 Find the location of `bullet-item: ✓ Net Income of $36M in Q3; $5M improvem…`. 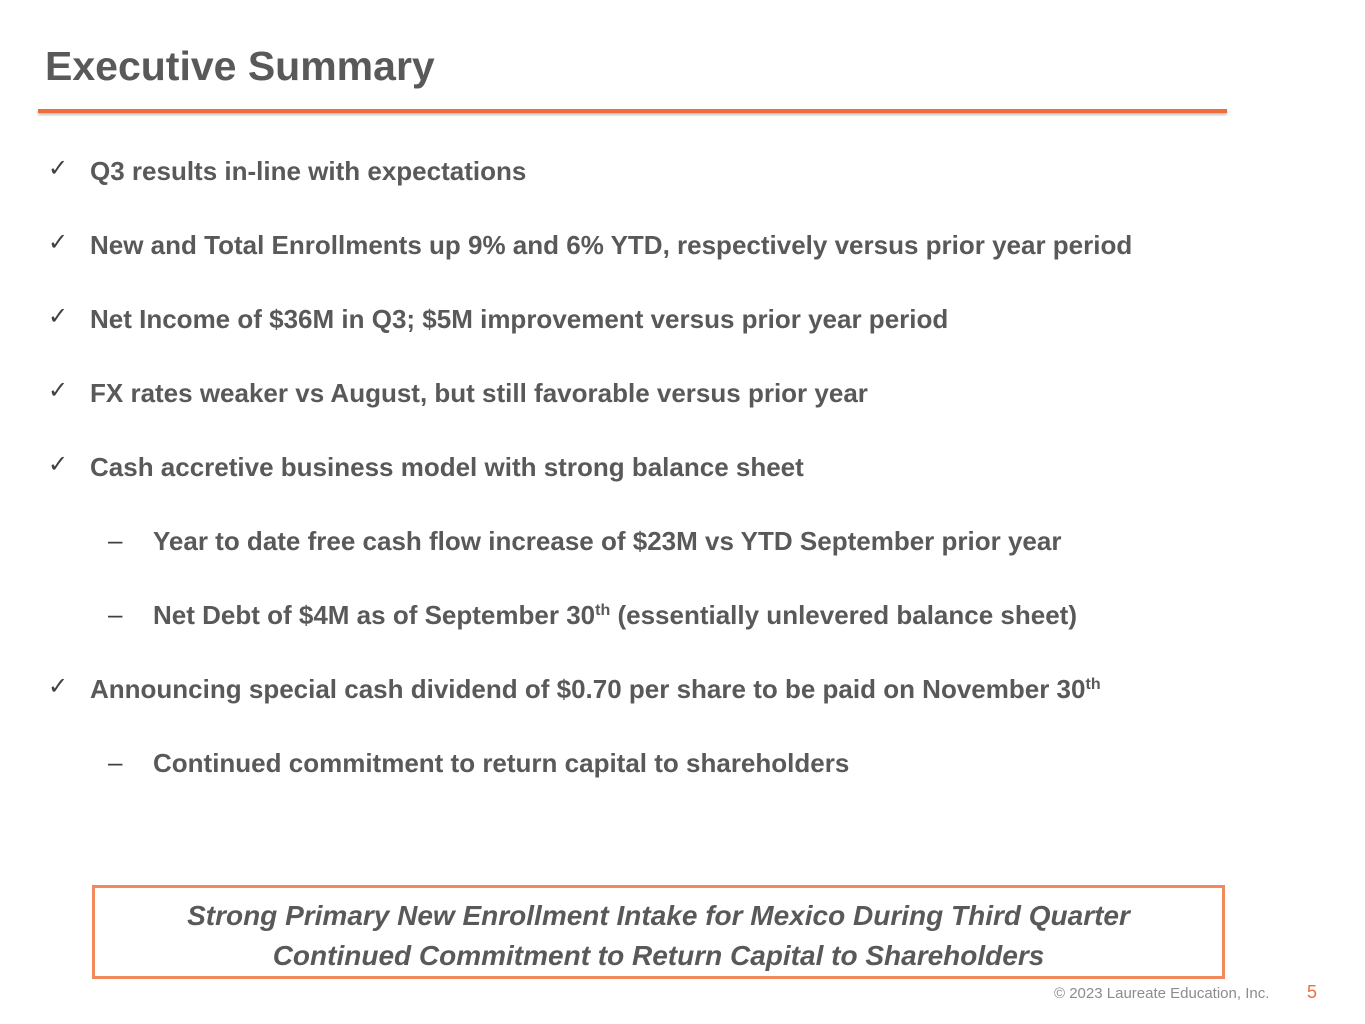

bullet-item: ✓ Net Income of $36M in Q3; $5M improvem… is located at coordinates (498, 319).